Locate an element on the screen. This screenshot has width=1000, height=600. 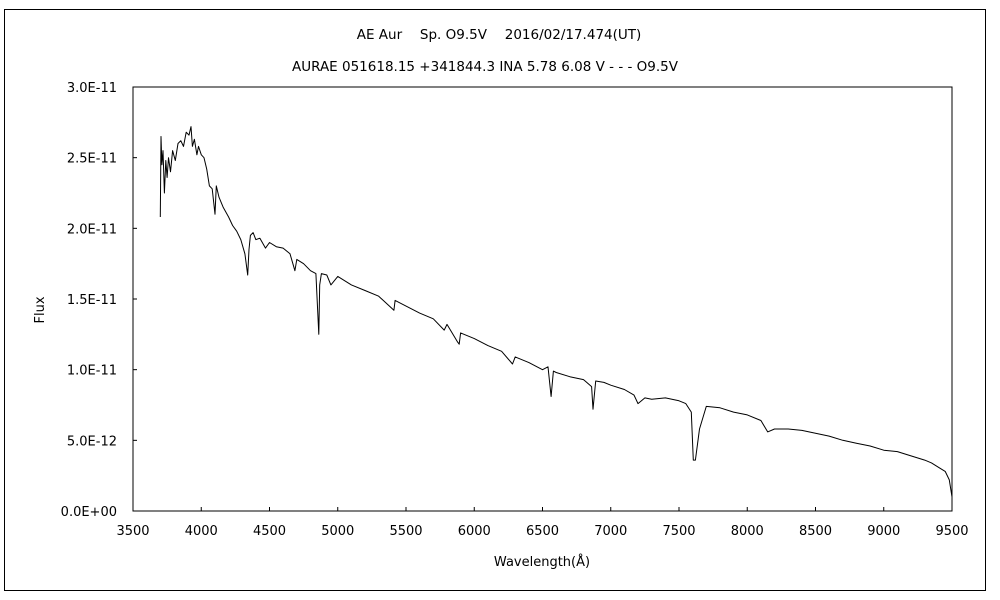
chart-title: AE Aur Sp. O9.5V 2016/02/17.474(UT) is located at coordinates (499, 35).